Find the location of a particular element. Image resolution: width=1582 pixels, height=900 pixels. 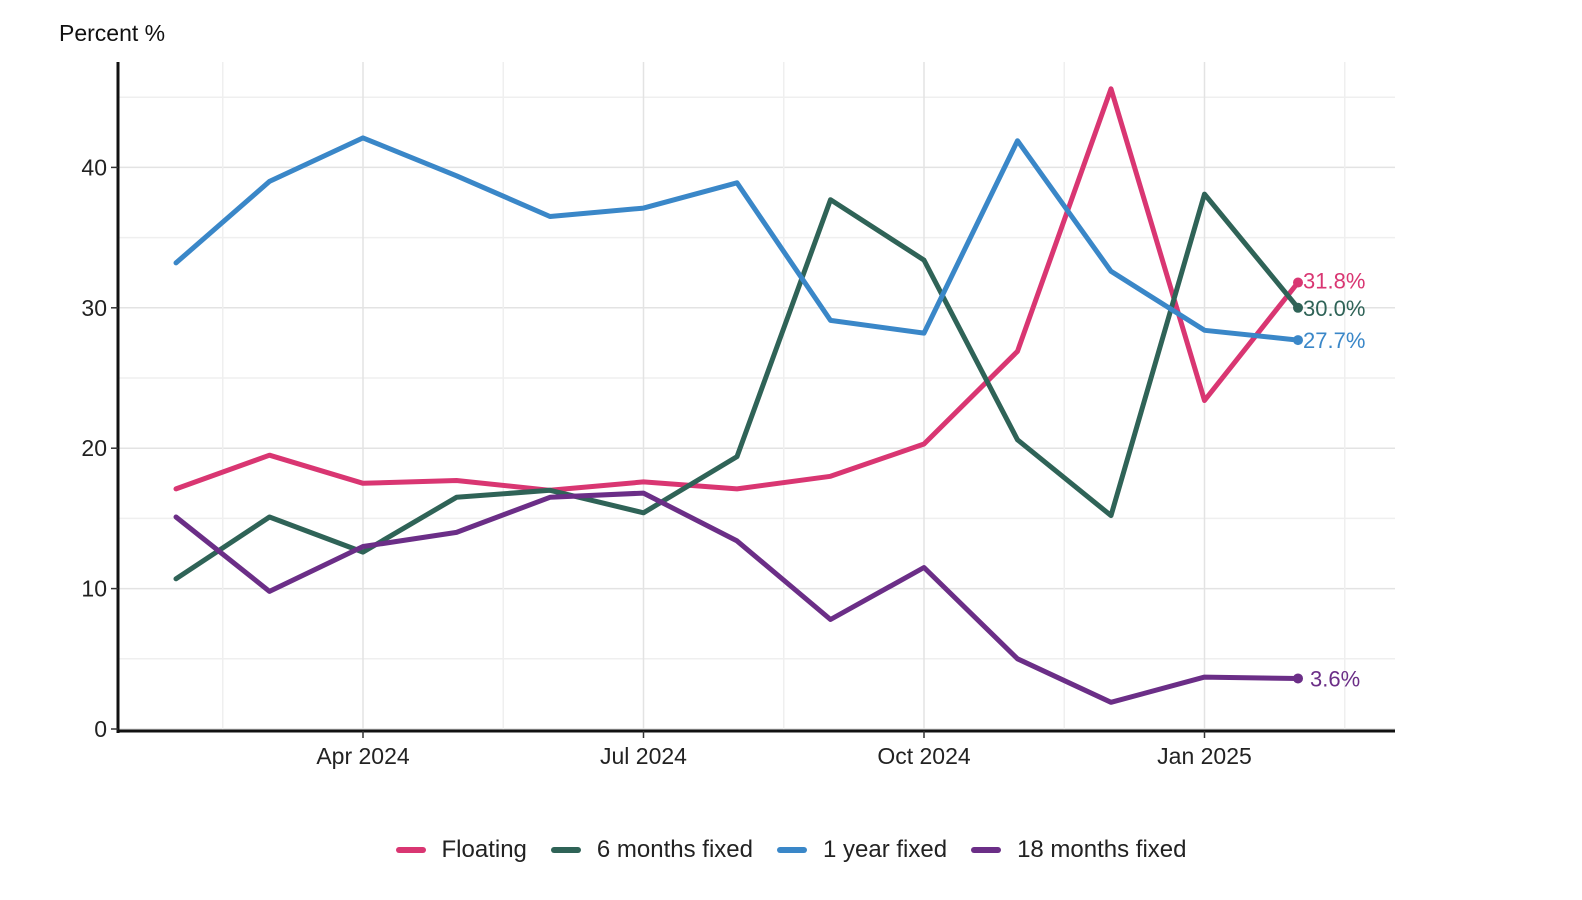

end-point-6-months-fixed is located at coordinates (1298, 307).